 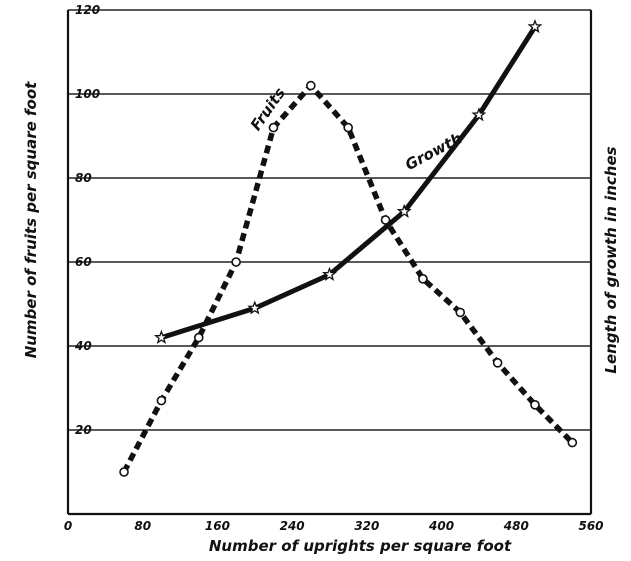 I want to click on series-label-growth: Growth, so click(x=433, y=151).